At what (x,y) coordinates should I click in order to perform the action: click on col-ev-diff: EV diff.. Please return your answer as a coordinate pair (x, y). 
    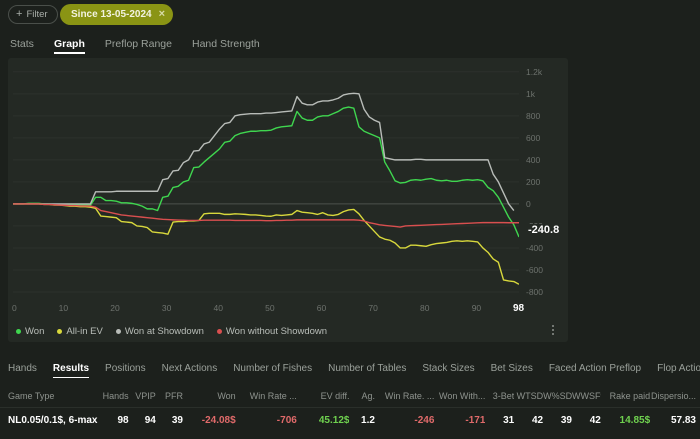
    Looking at the image, I should click on (335, 396).